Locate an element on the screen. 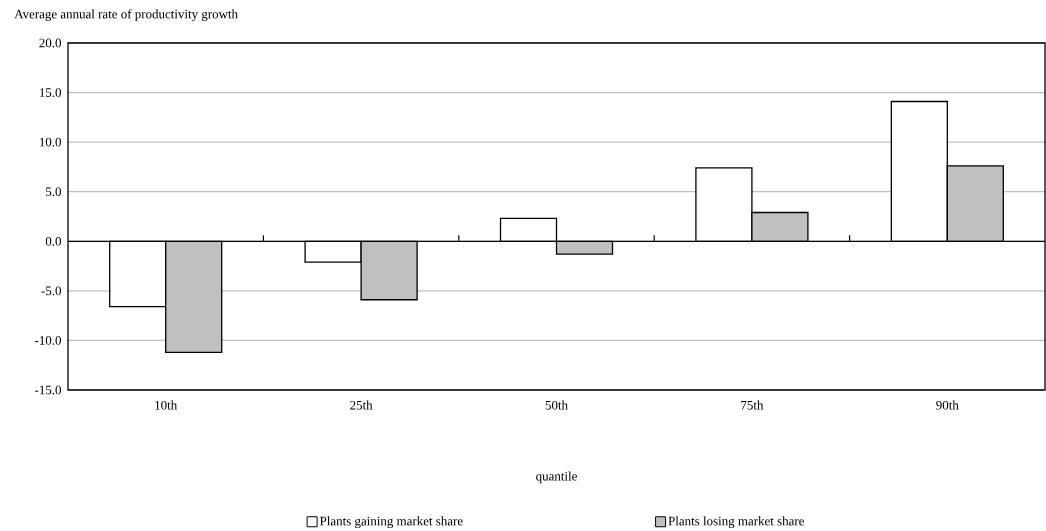  y-tick-label: 0.0 is located at coordinates (53, 241).